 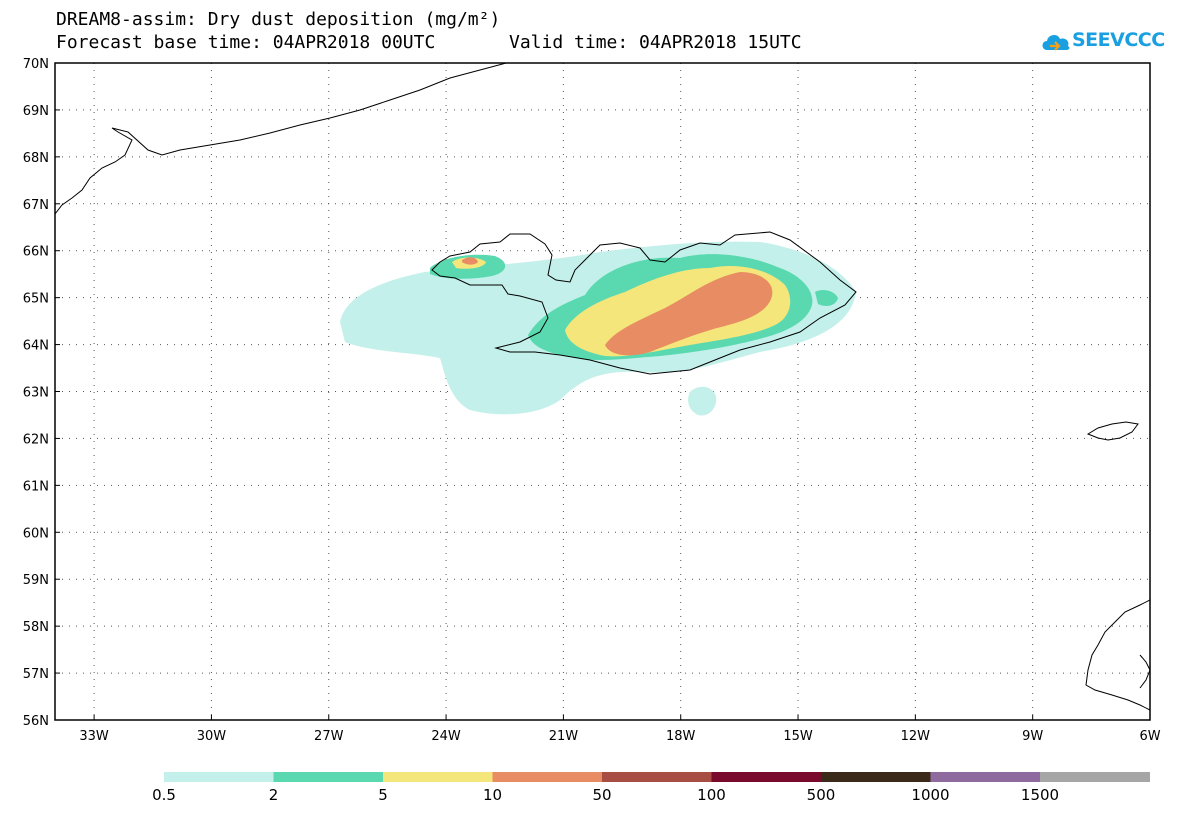 What do you see at coordinates (681, 736) in the screenshot?
I see `lon-label: 18W` at bounding box center [681, 736].